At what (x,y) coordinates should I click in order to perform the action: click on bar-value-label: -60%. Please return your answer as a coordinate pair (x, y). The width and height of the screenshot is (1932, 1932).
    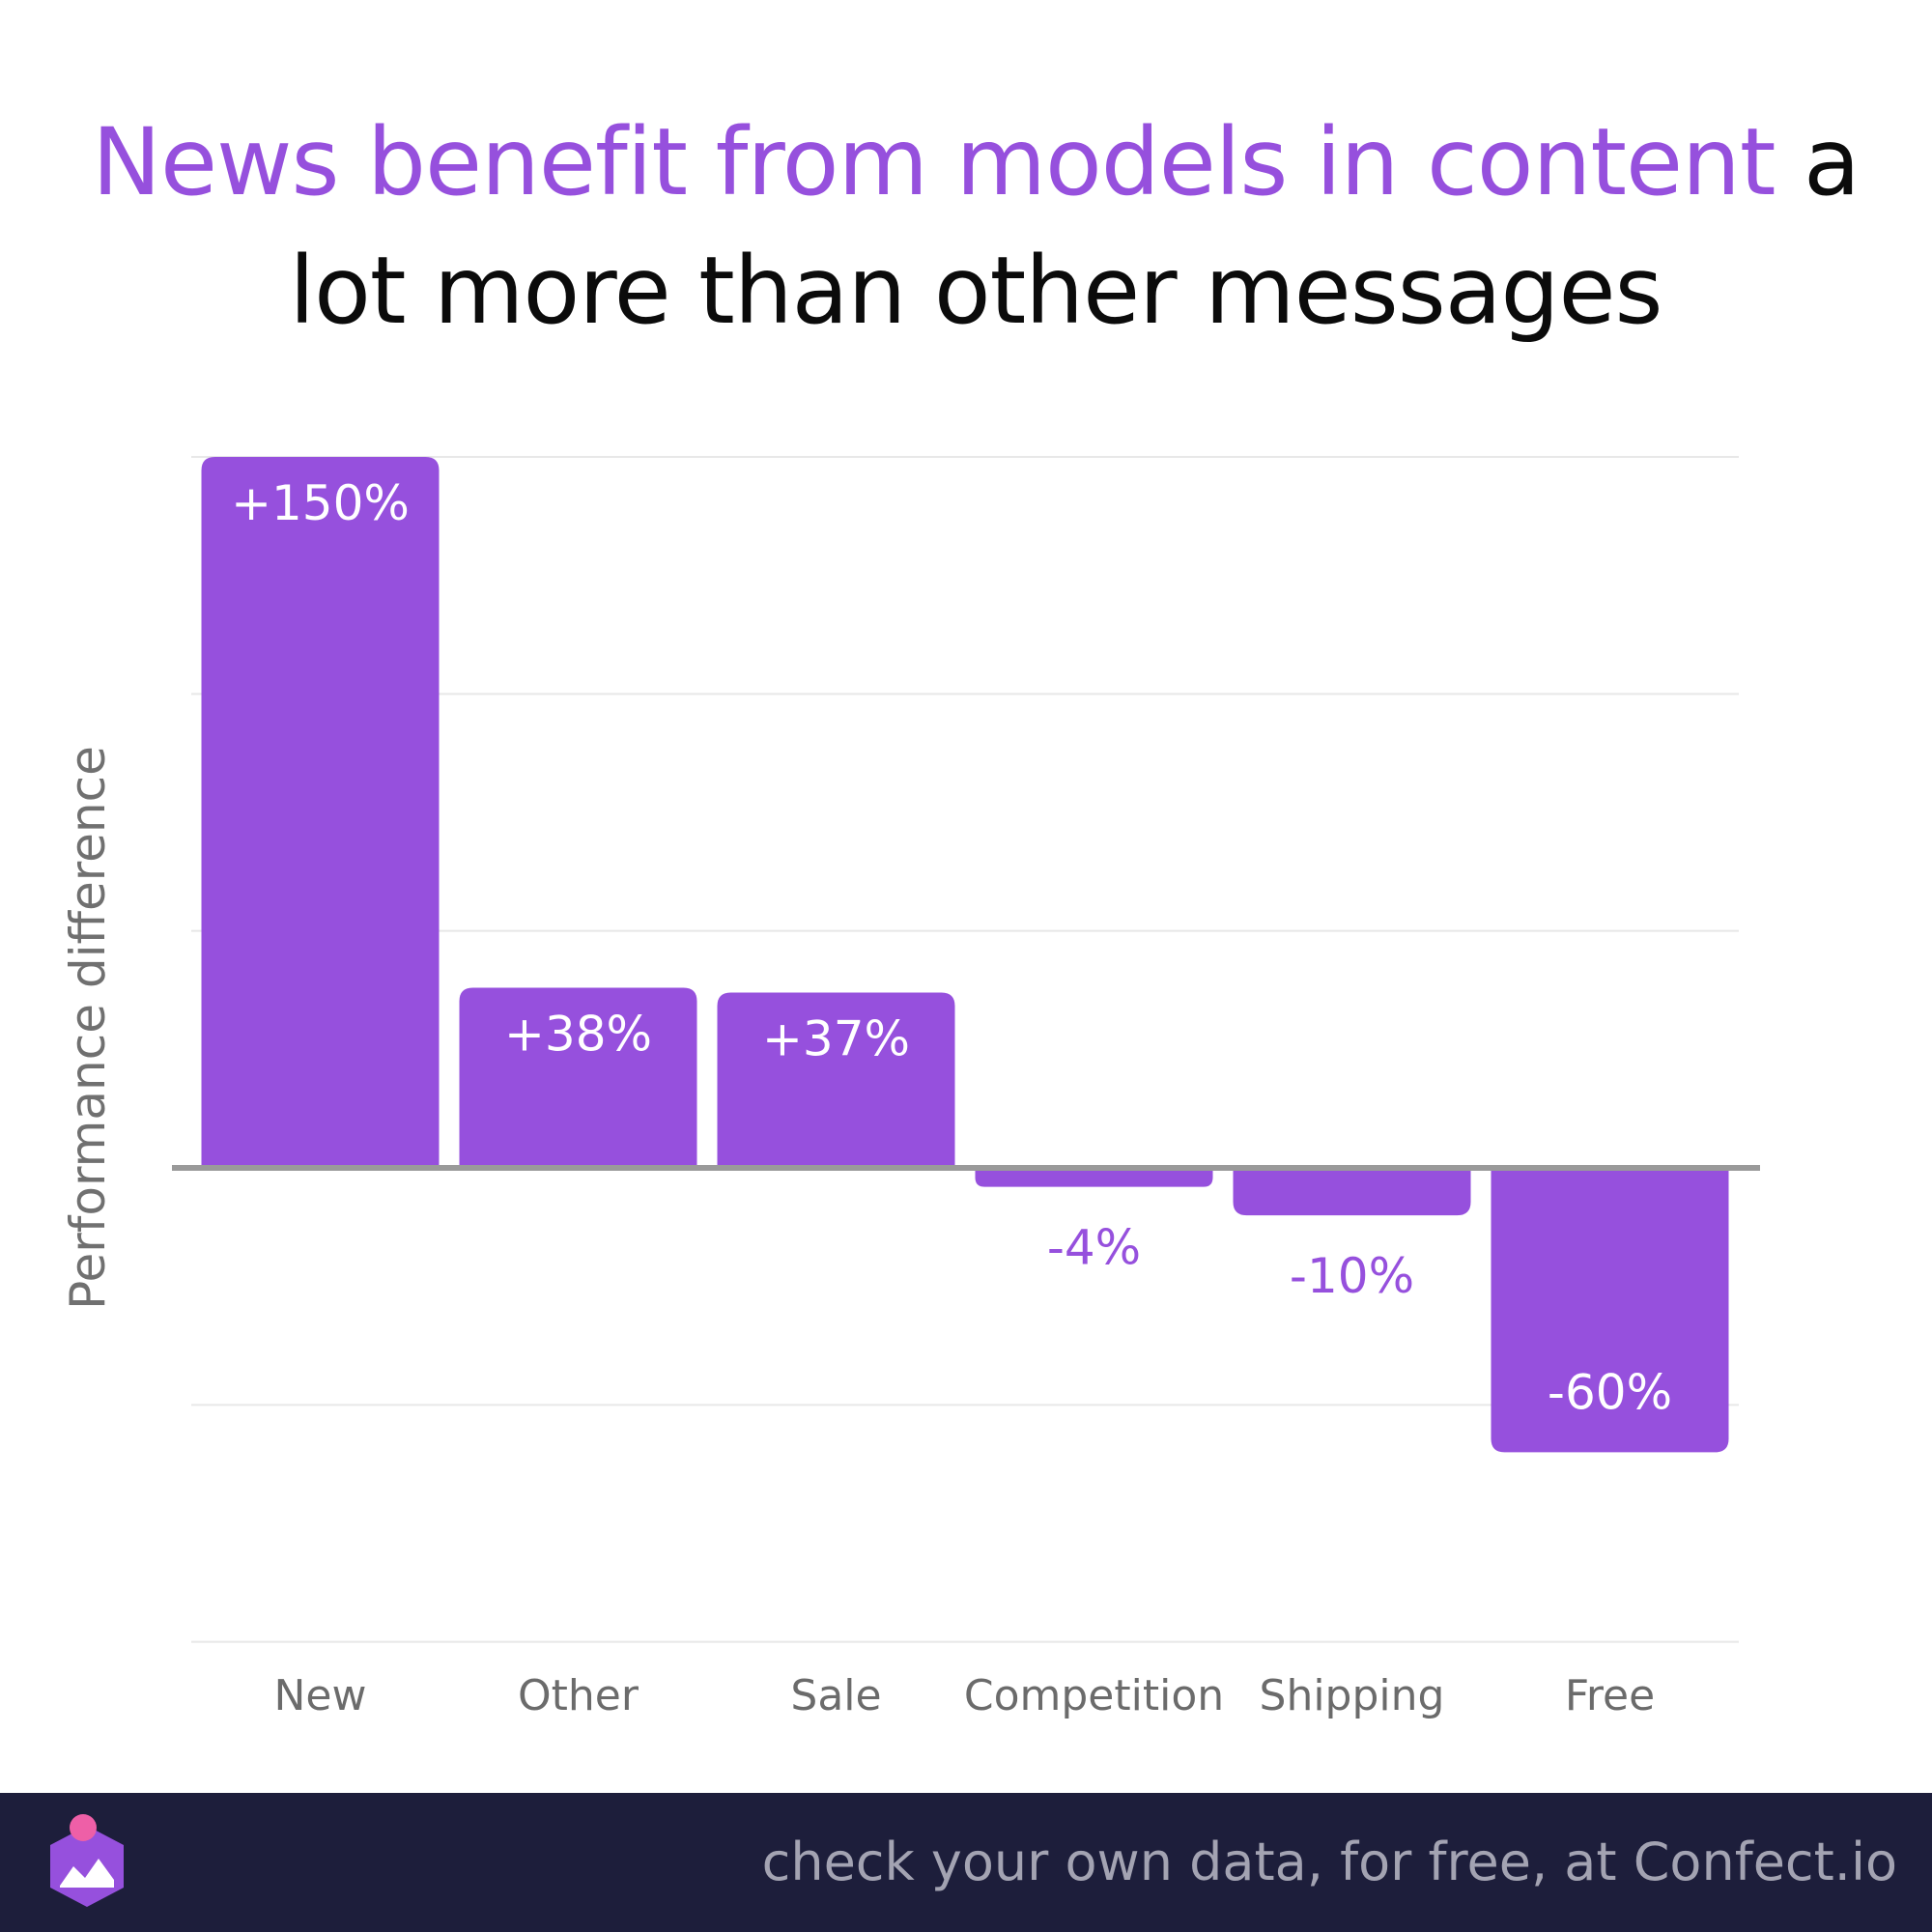
    Looking at the image, I should click on (1610, 1392).